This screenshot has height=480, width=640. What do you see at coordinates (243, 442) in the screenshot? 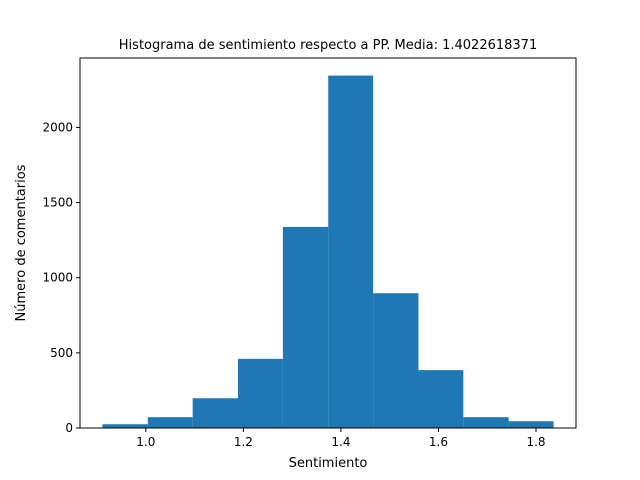
I see `x-tick-label: 1.2` at bounding box center [243, 442].